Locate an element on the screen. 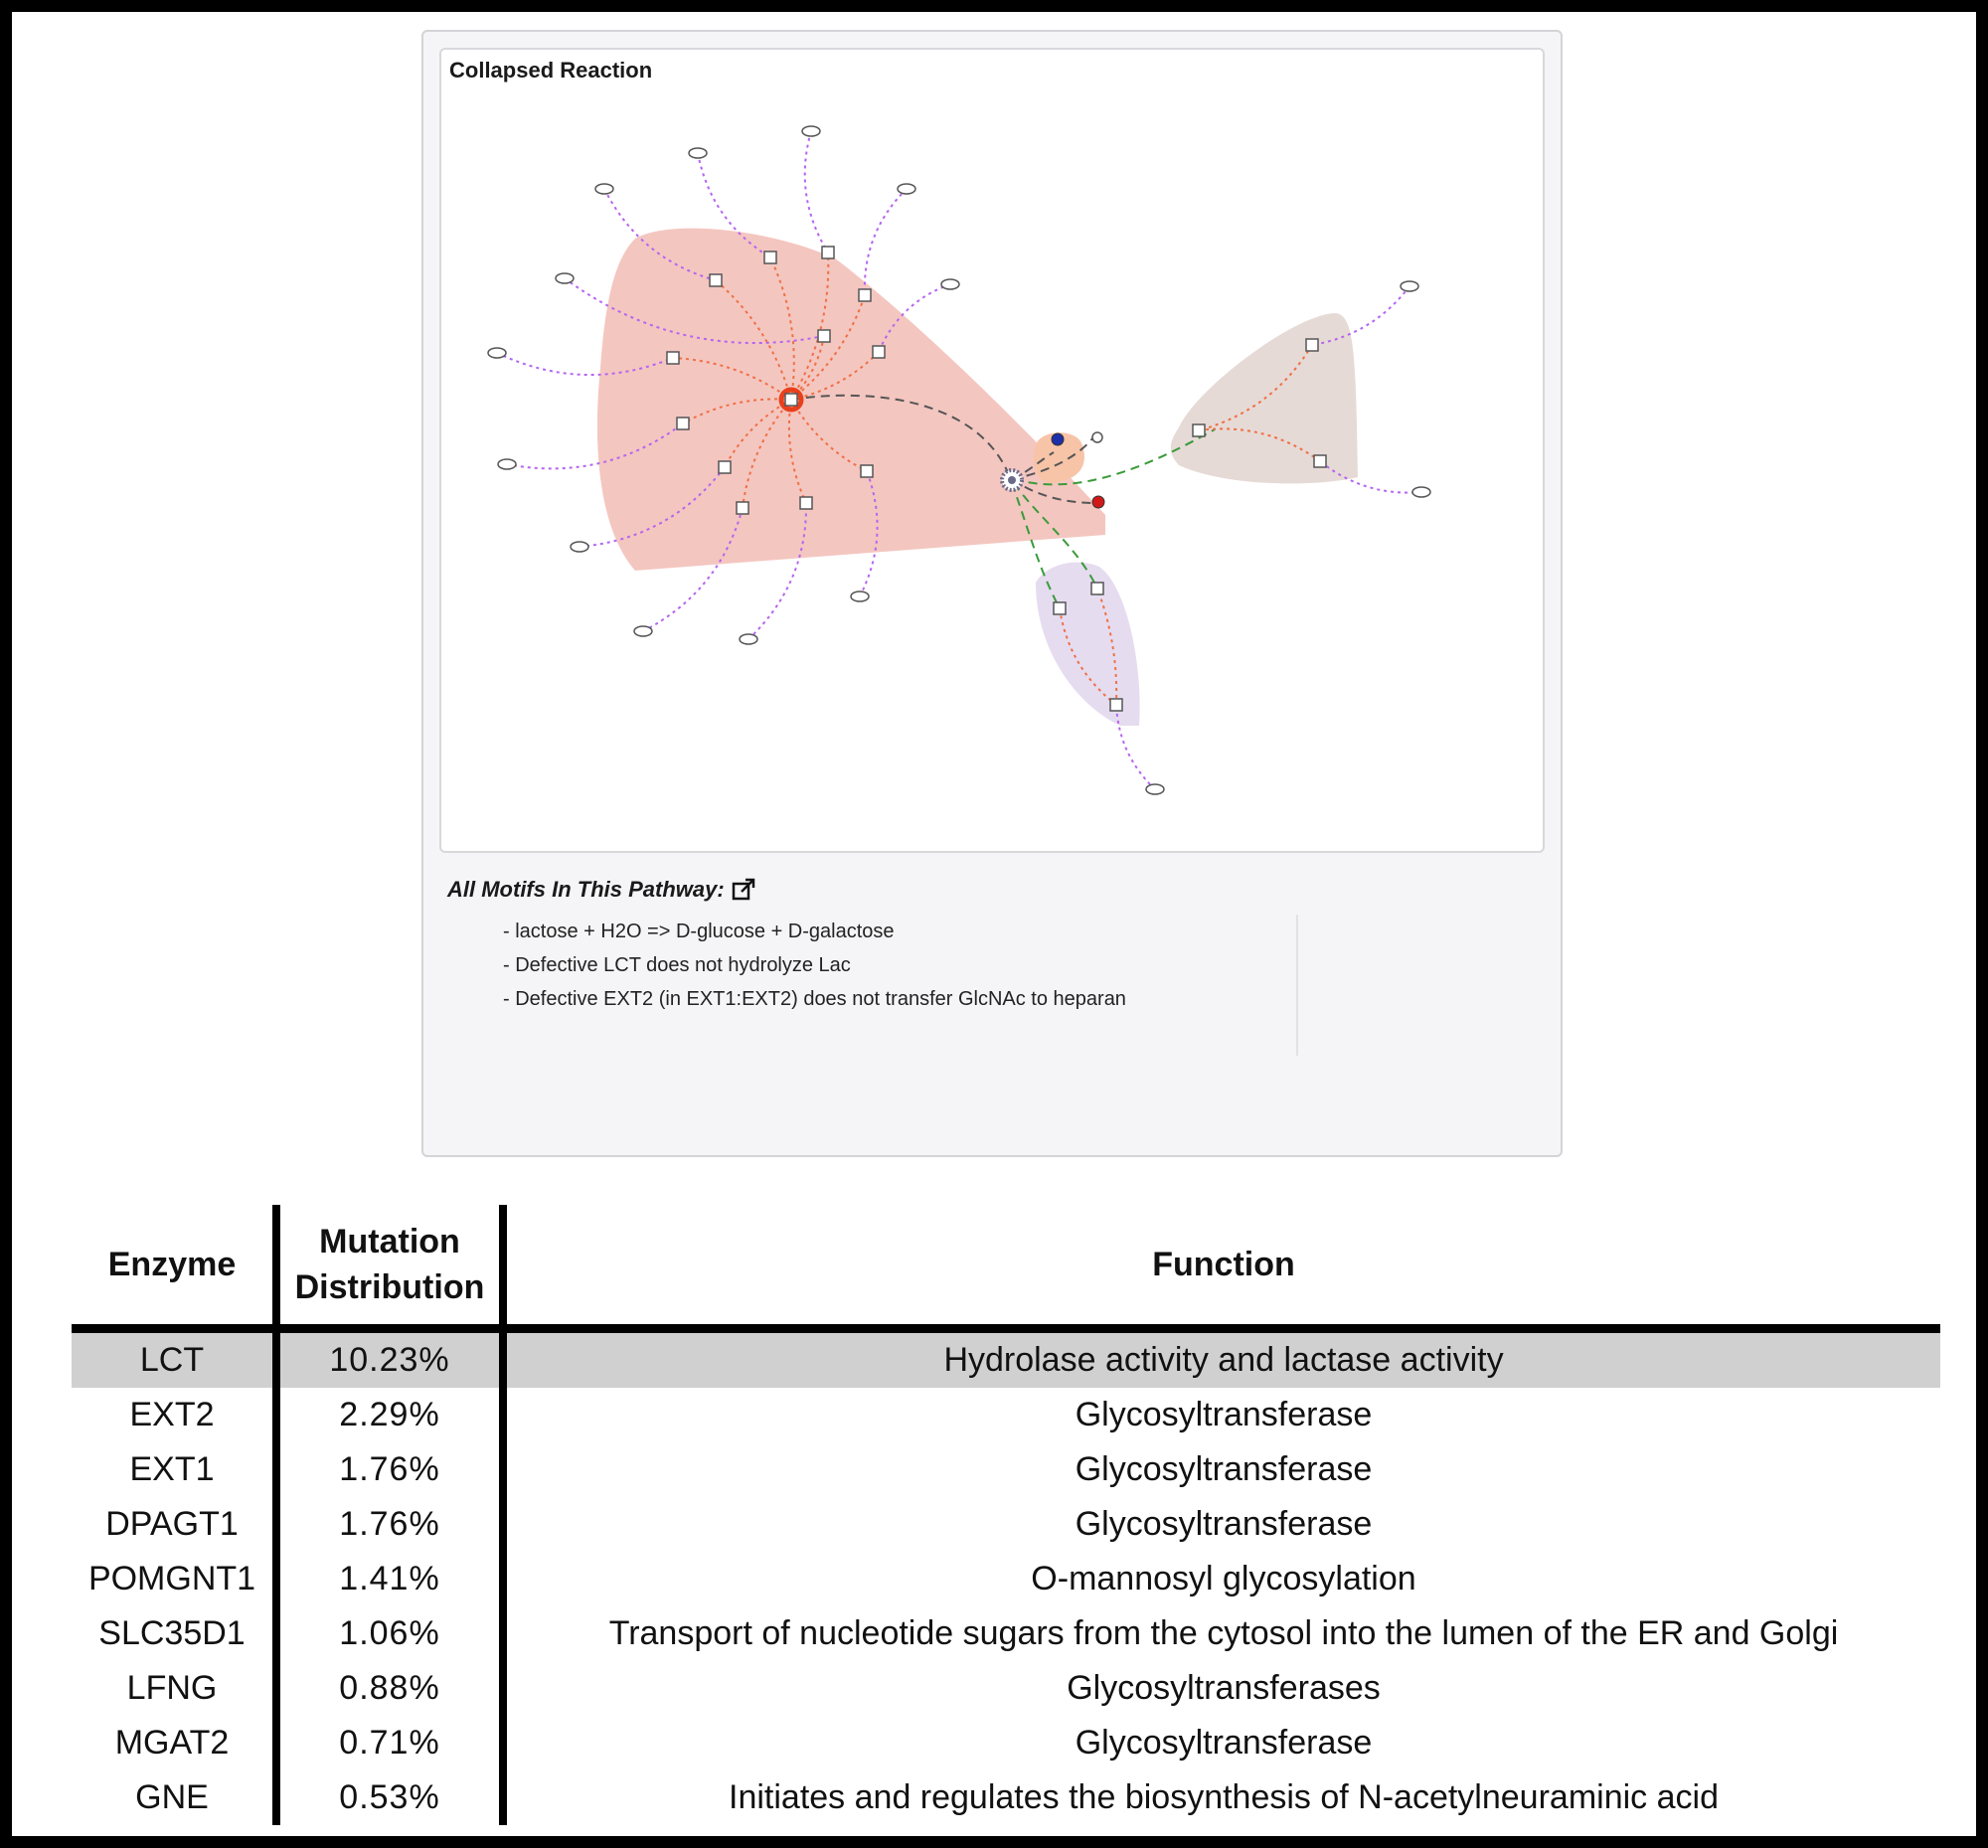  motifs-heading: All Motifs In This Pathway: is located at coordinates (601, 890).